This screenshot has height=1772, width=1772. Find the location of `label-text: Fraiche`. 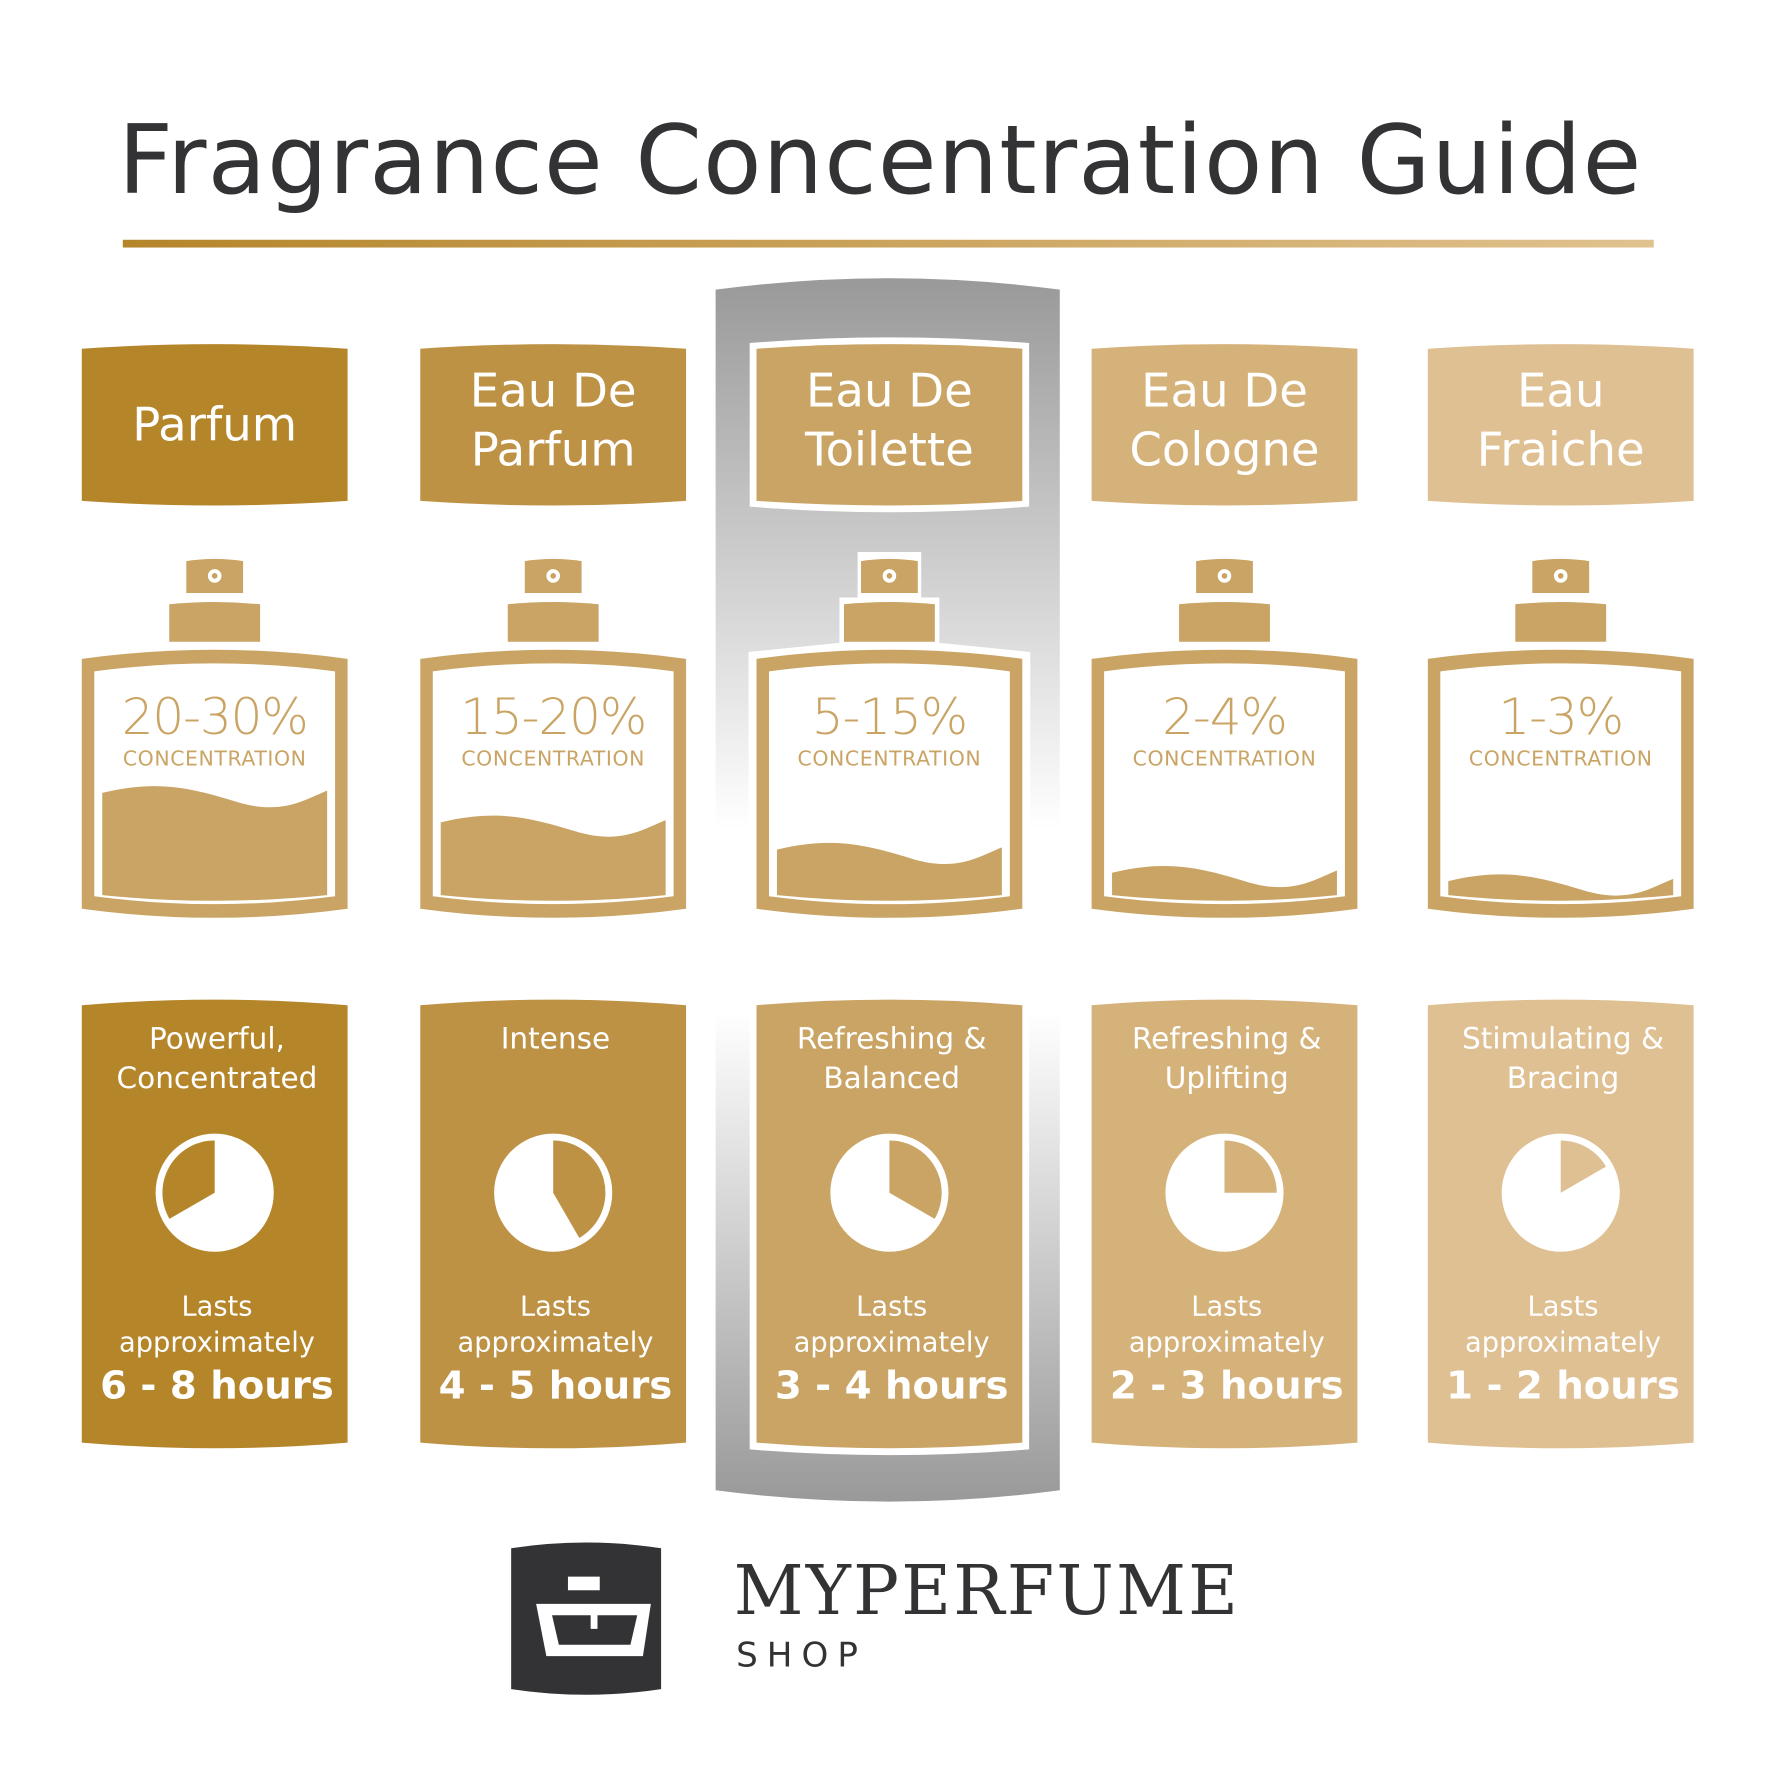

label-text: Fraiche is located at coordinates (1560, 450).